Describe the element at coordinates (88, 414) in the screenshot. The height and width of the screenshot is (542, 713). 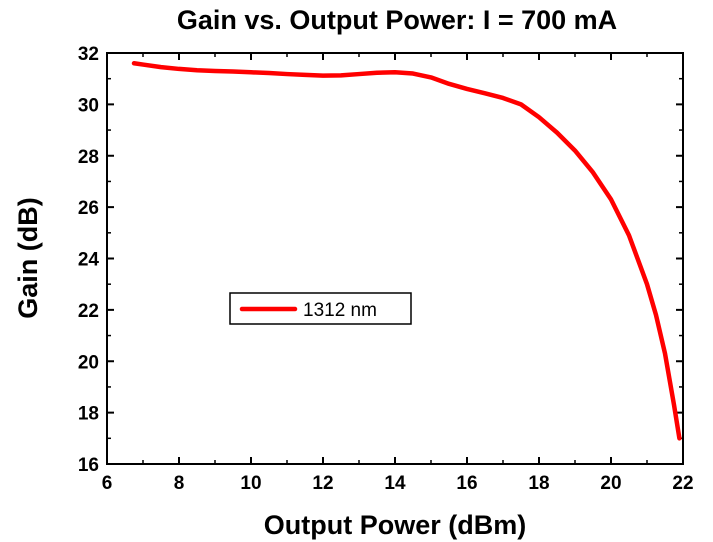
I see `y-tick-label: 18` at that location.